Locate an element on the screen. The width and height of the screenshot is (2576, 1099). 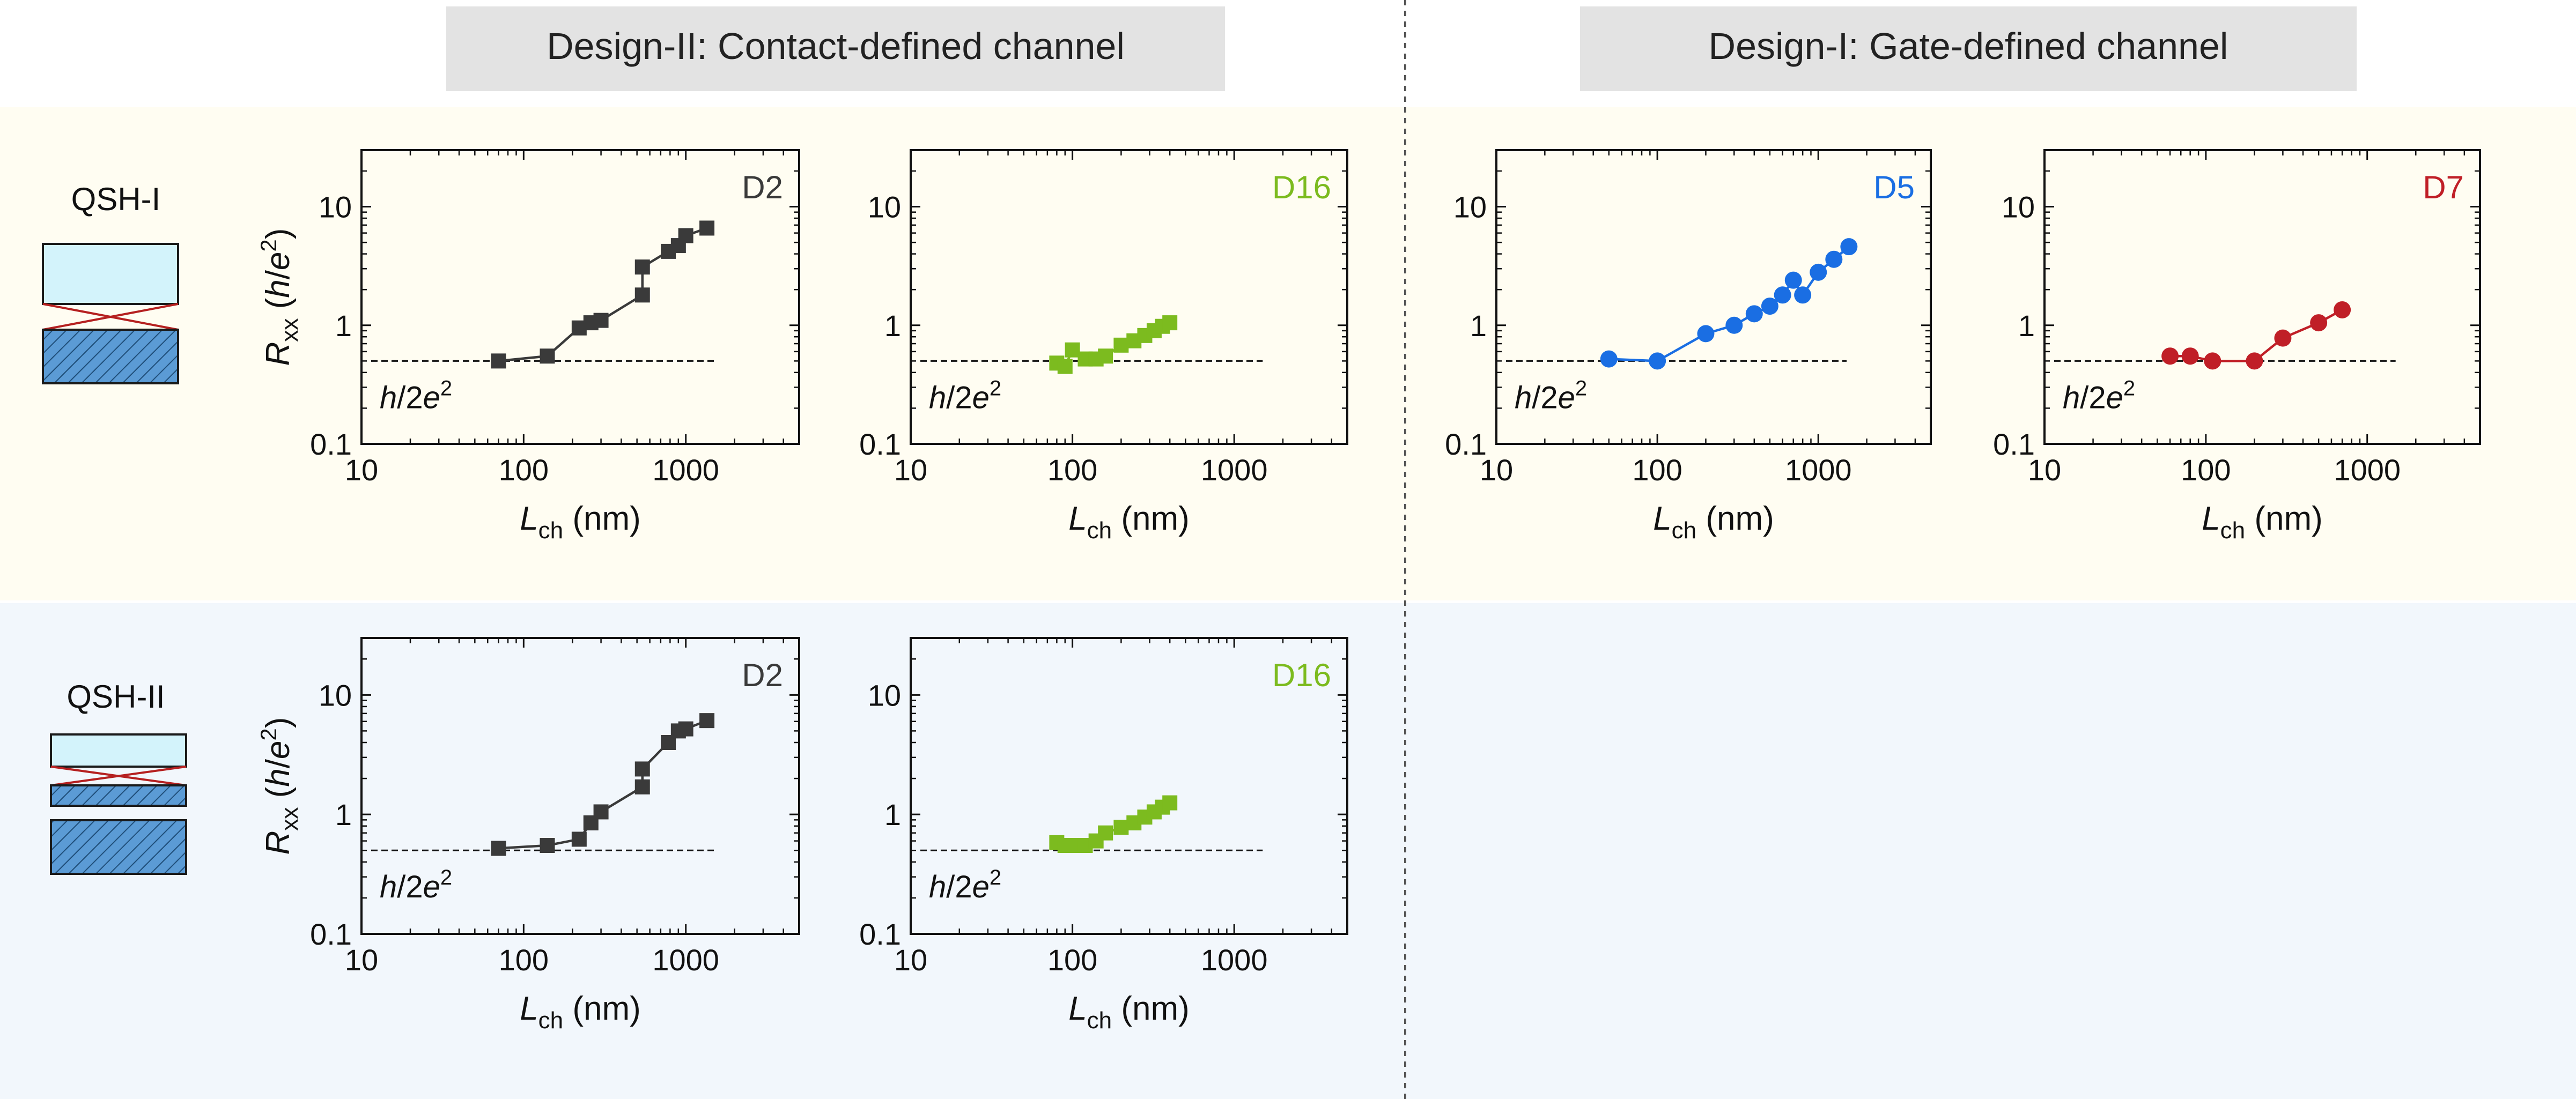
chart-panel-qsh1-d5: 10 100 1000 0.1 1 10 h/2e2 D5 Lch (nm) is located at coordinates (1689, 347).